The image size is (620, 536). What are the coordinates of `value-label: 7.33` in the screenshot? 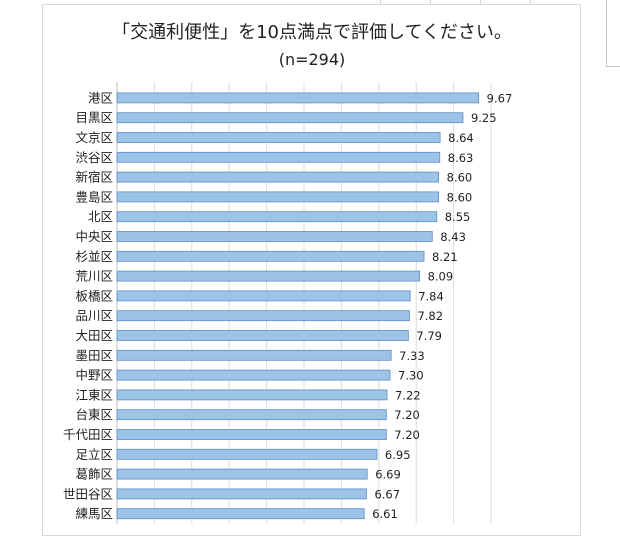 It's located at (412, 356).